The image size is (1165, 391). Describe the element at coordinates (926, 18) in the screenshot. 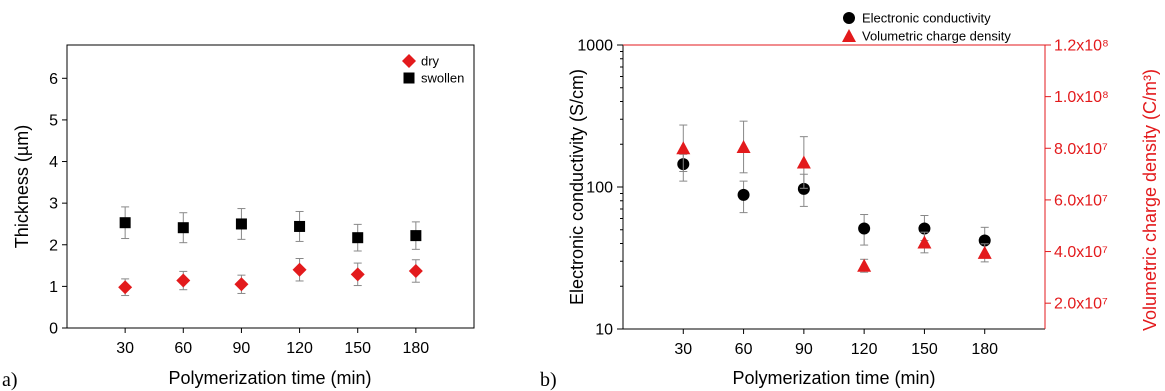

I see `chart-b-legend-label-0: Electronic conductivity` at that location.